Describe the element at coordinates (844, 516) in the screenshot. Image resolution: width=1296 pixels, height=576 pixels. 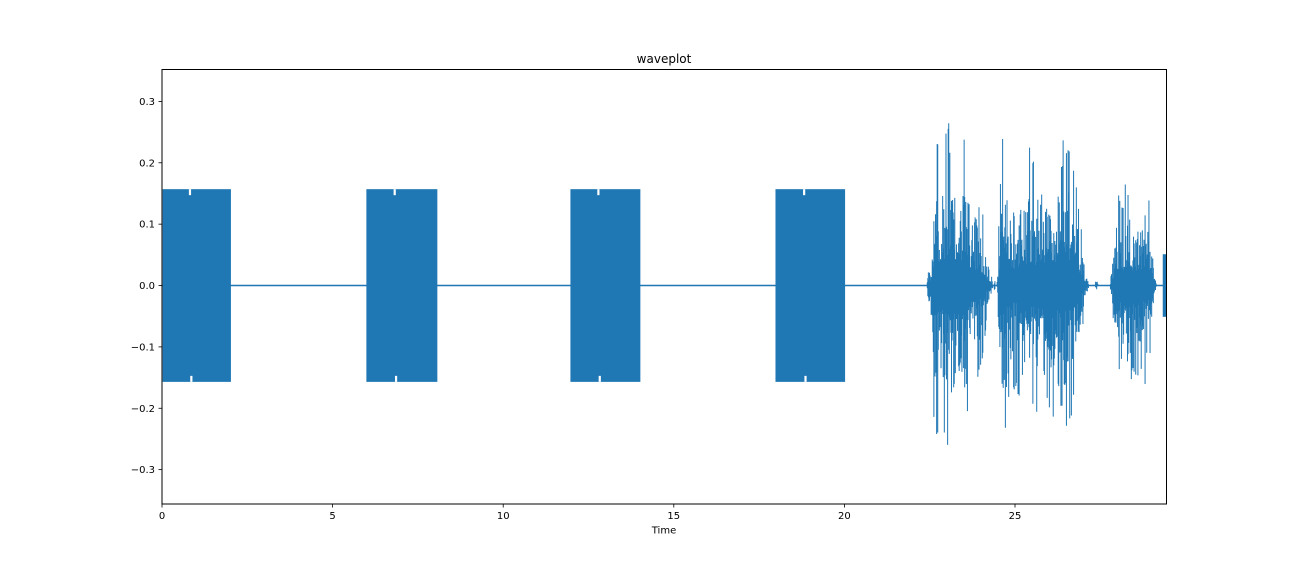
I see `x-tick-label: 20` at that location.